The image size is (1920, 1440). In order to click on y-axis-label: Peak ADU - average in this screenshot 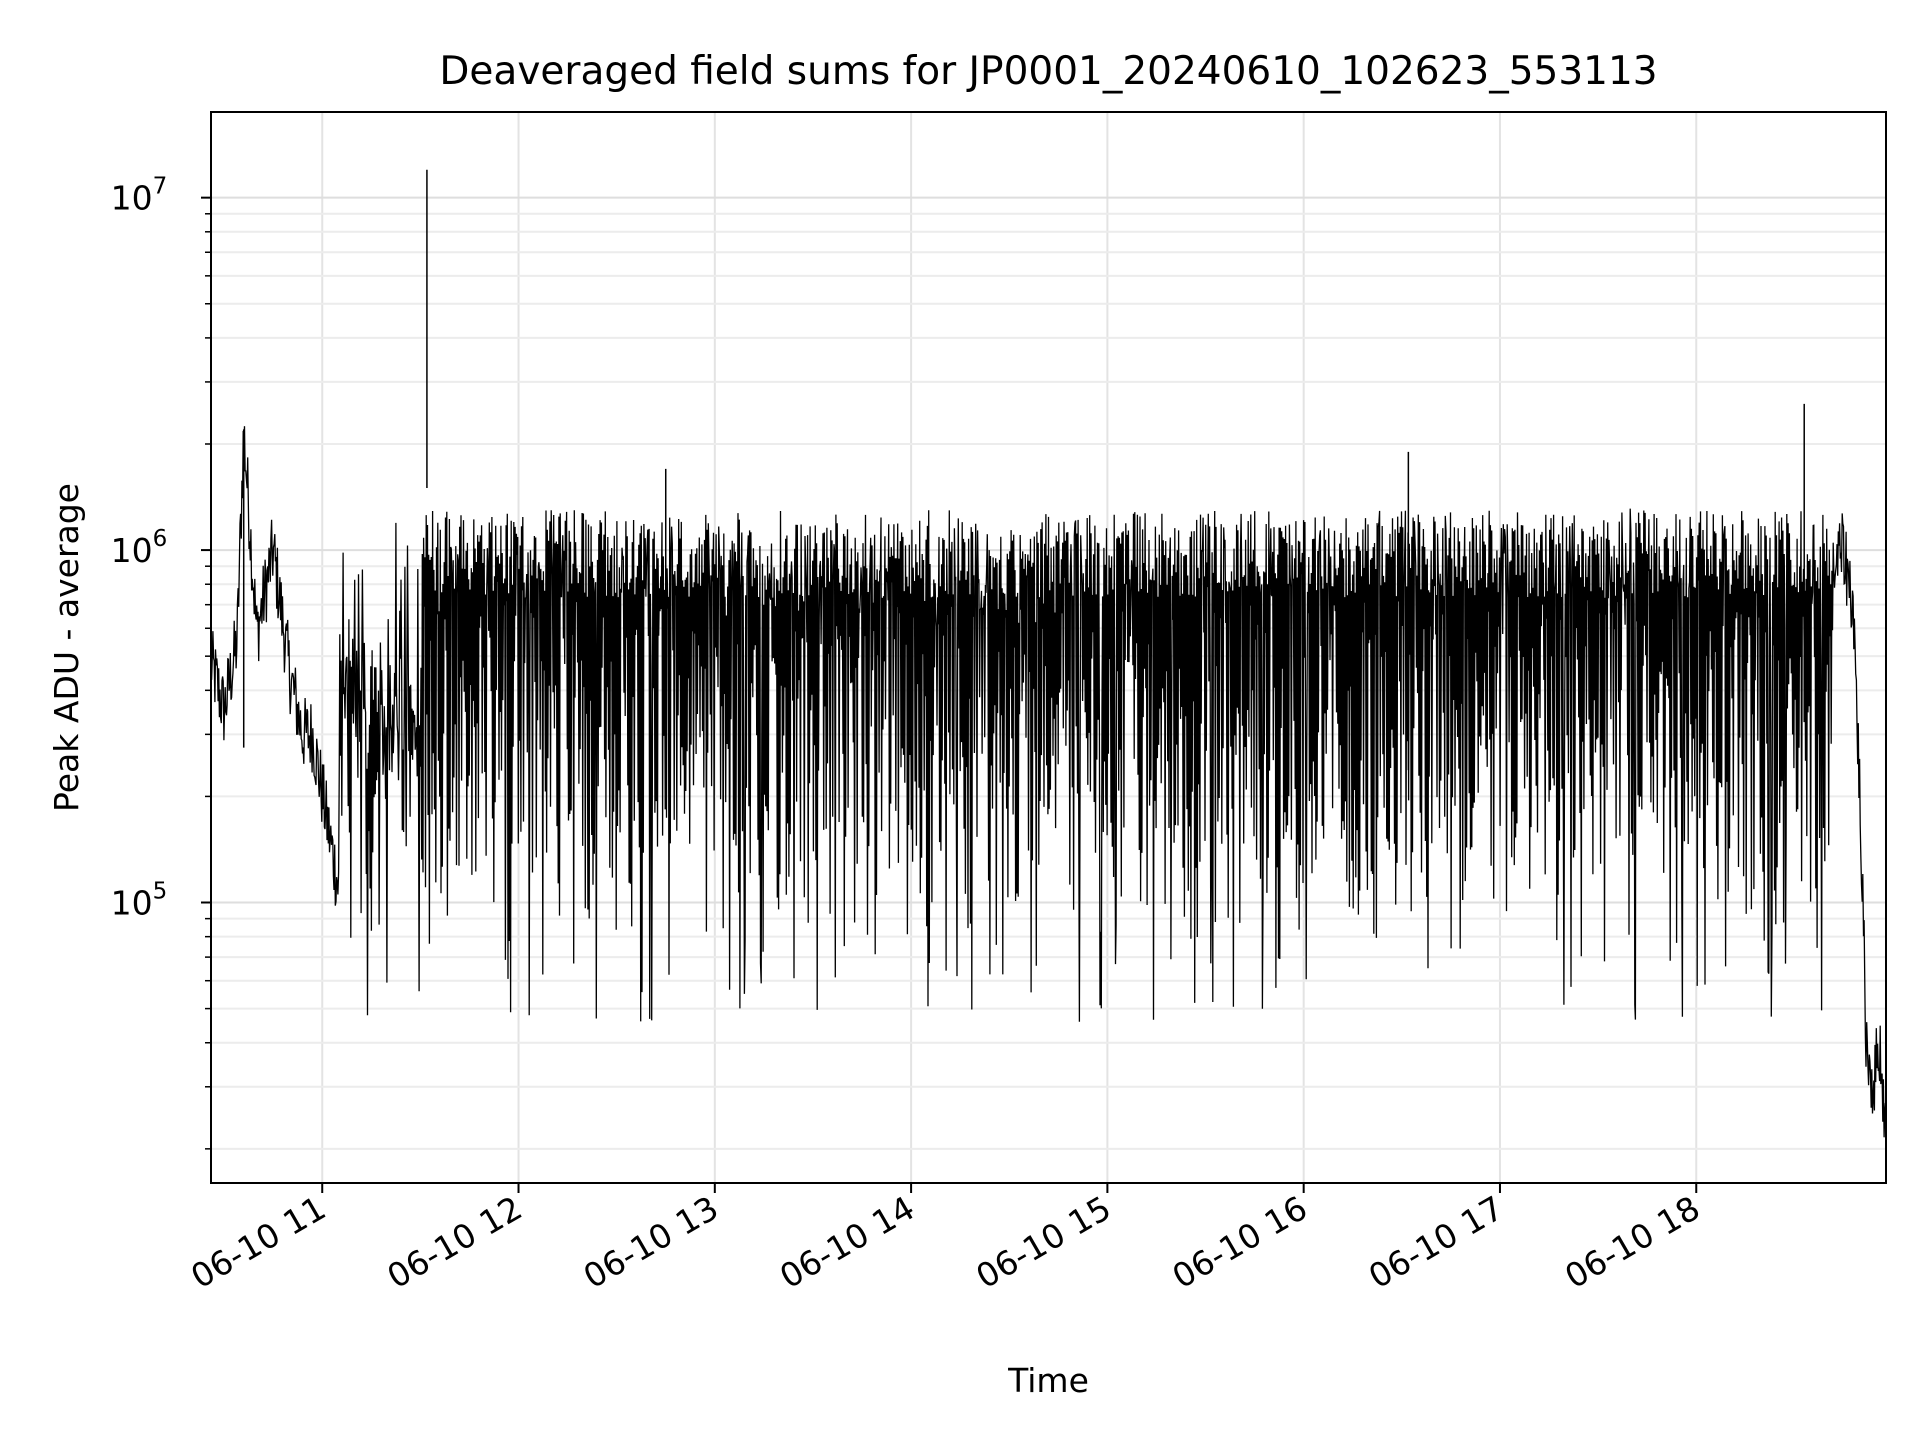, I will do `click(66, 647)`.